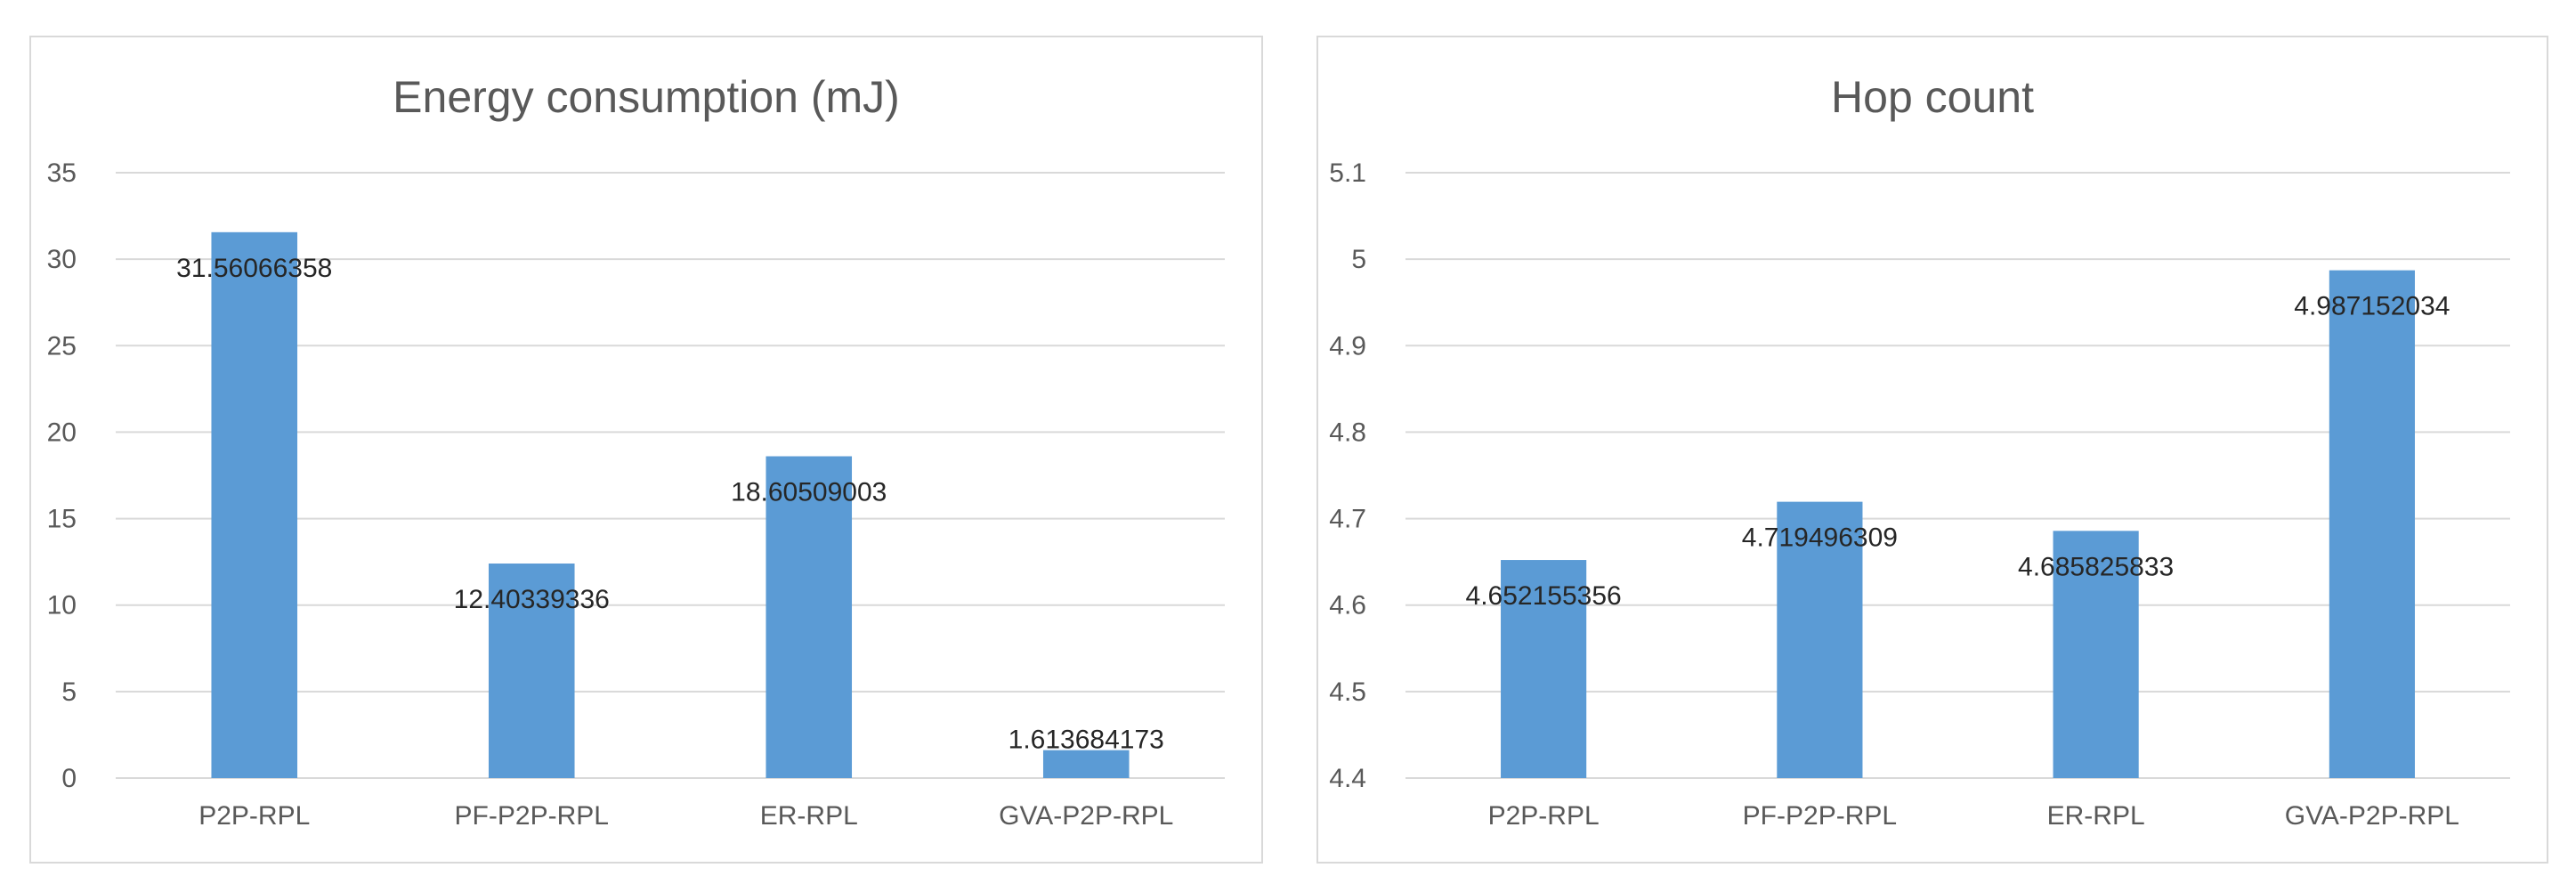 This screenshot has height=884, width=2576. Describe the element at coordinates (69, 778) in the screenshot. I see `y-tick-label: 0` at that location.